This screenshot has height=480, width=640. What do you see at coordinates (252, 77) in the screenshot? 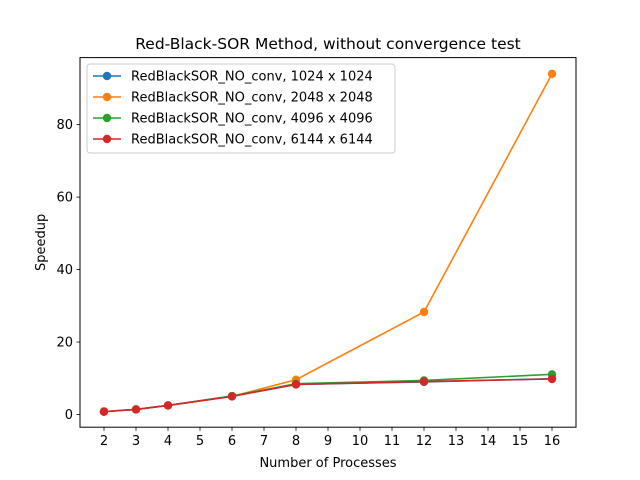
I see `legend-label: RedBlackSOR_NO_conv, 1024 x 1024` at bounding box center [252, 77].